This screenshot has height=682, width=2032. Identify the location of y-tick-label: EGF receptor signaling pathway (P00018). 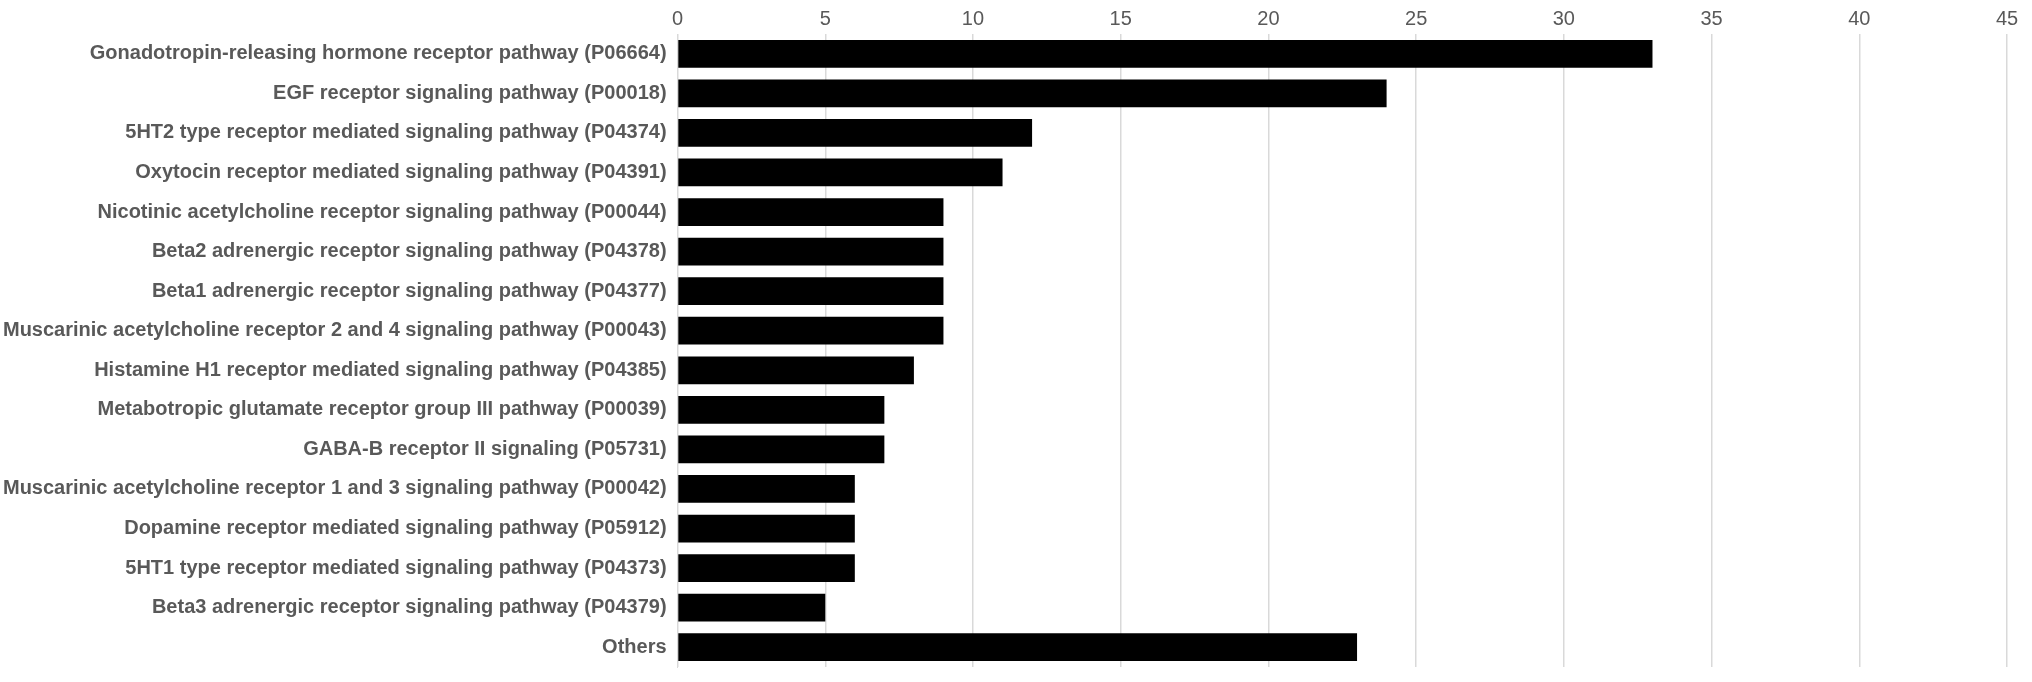
(470, 91).